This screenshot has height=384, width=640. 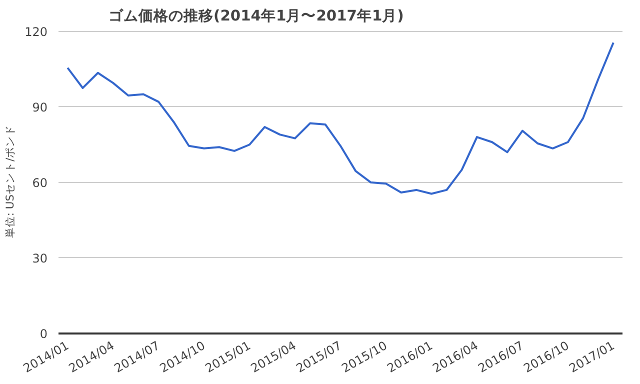 I want to click on chart-title: ゴム価格の推移(2014年1月〜2017年1月), so click(x=256, y=16).